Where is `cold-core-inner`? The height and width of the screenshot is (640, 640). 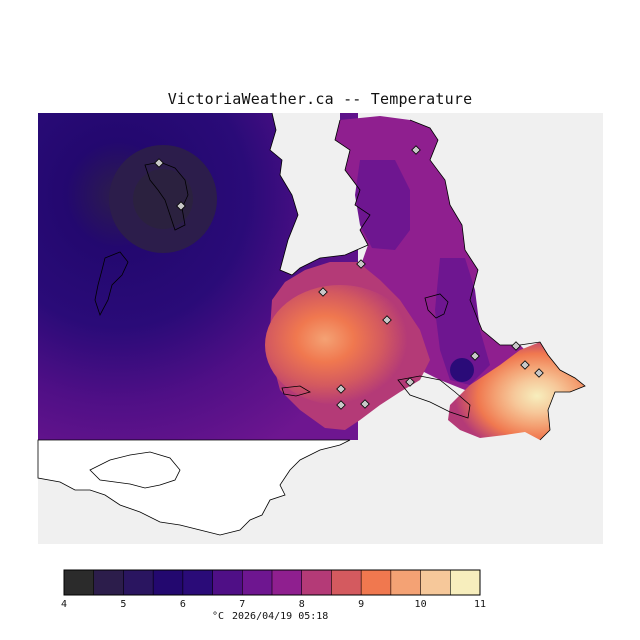 cold-core-inner is located at coordinates (163, 199).